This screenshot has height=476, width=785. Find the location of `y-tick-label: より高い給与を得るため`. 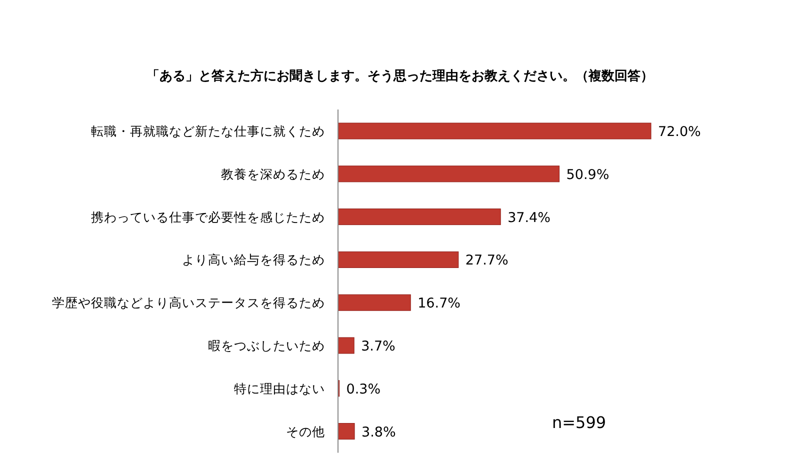

y-tick-label: より高い給与を得るため is located at coordinates (253, 260).